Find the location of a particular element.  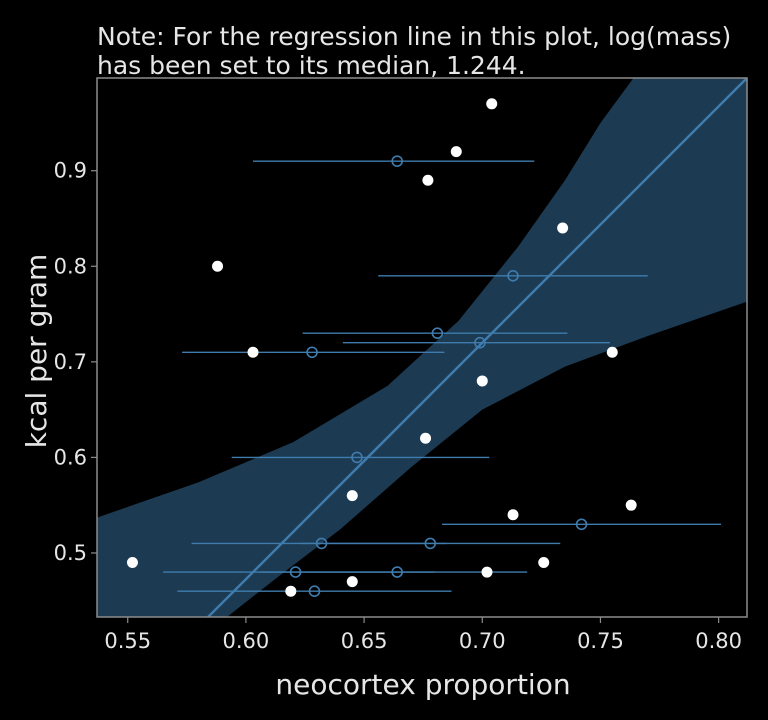

x-axis-label: neocortex proportion is located at coordinates (422, 684).